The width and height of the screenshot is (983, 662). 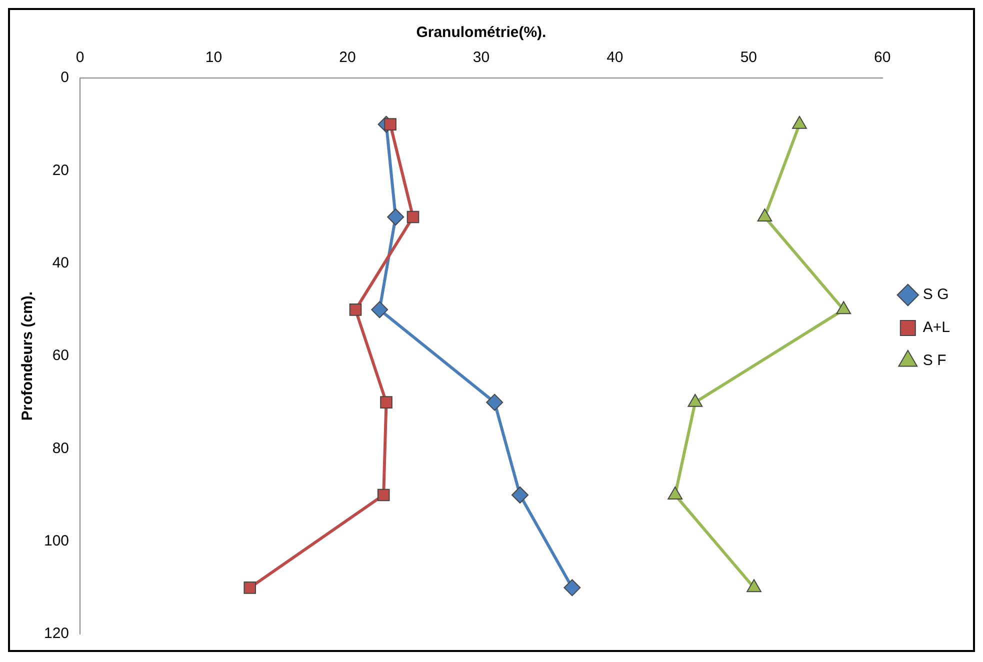 I want to click on y-tick-label: 0, so click(x=65, y=77).